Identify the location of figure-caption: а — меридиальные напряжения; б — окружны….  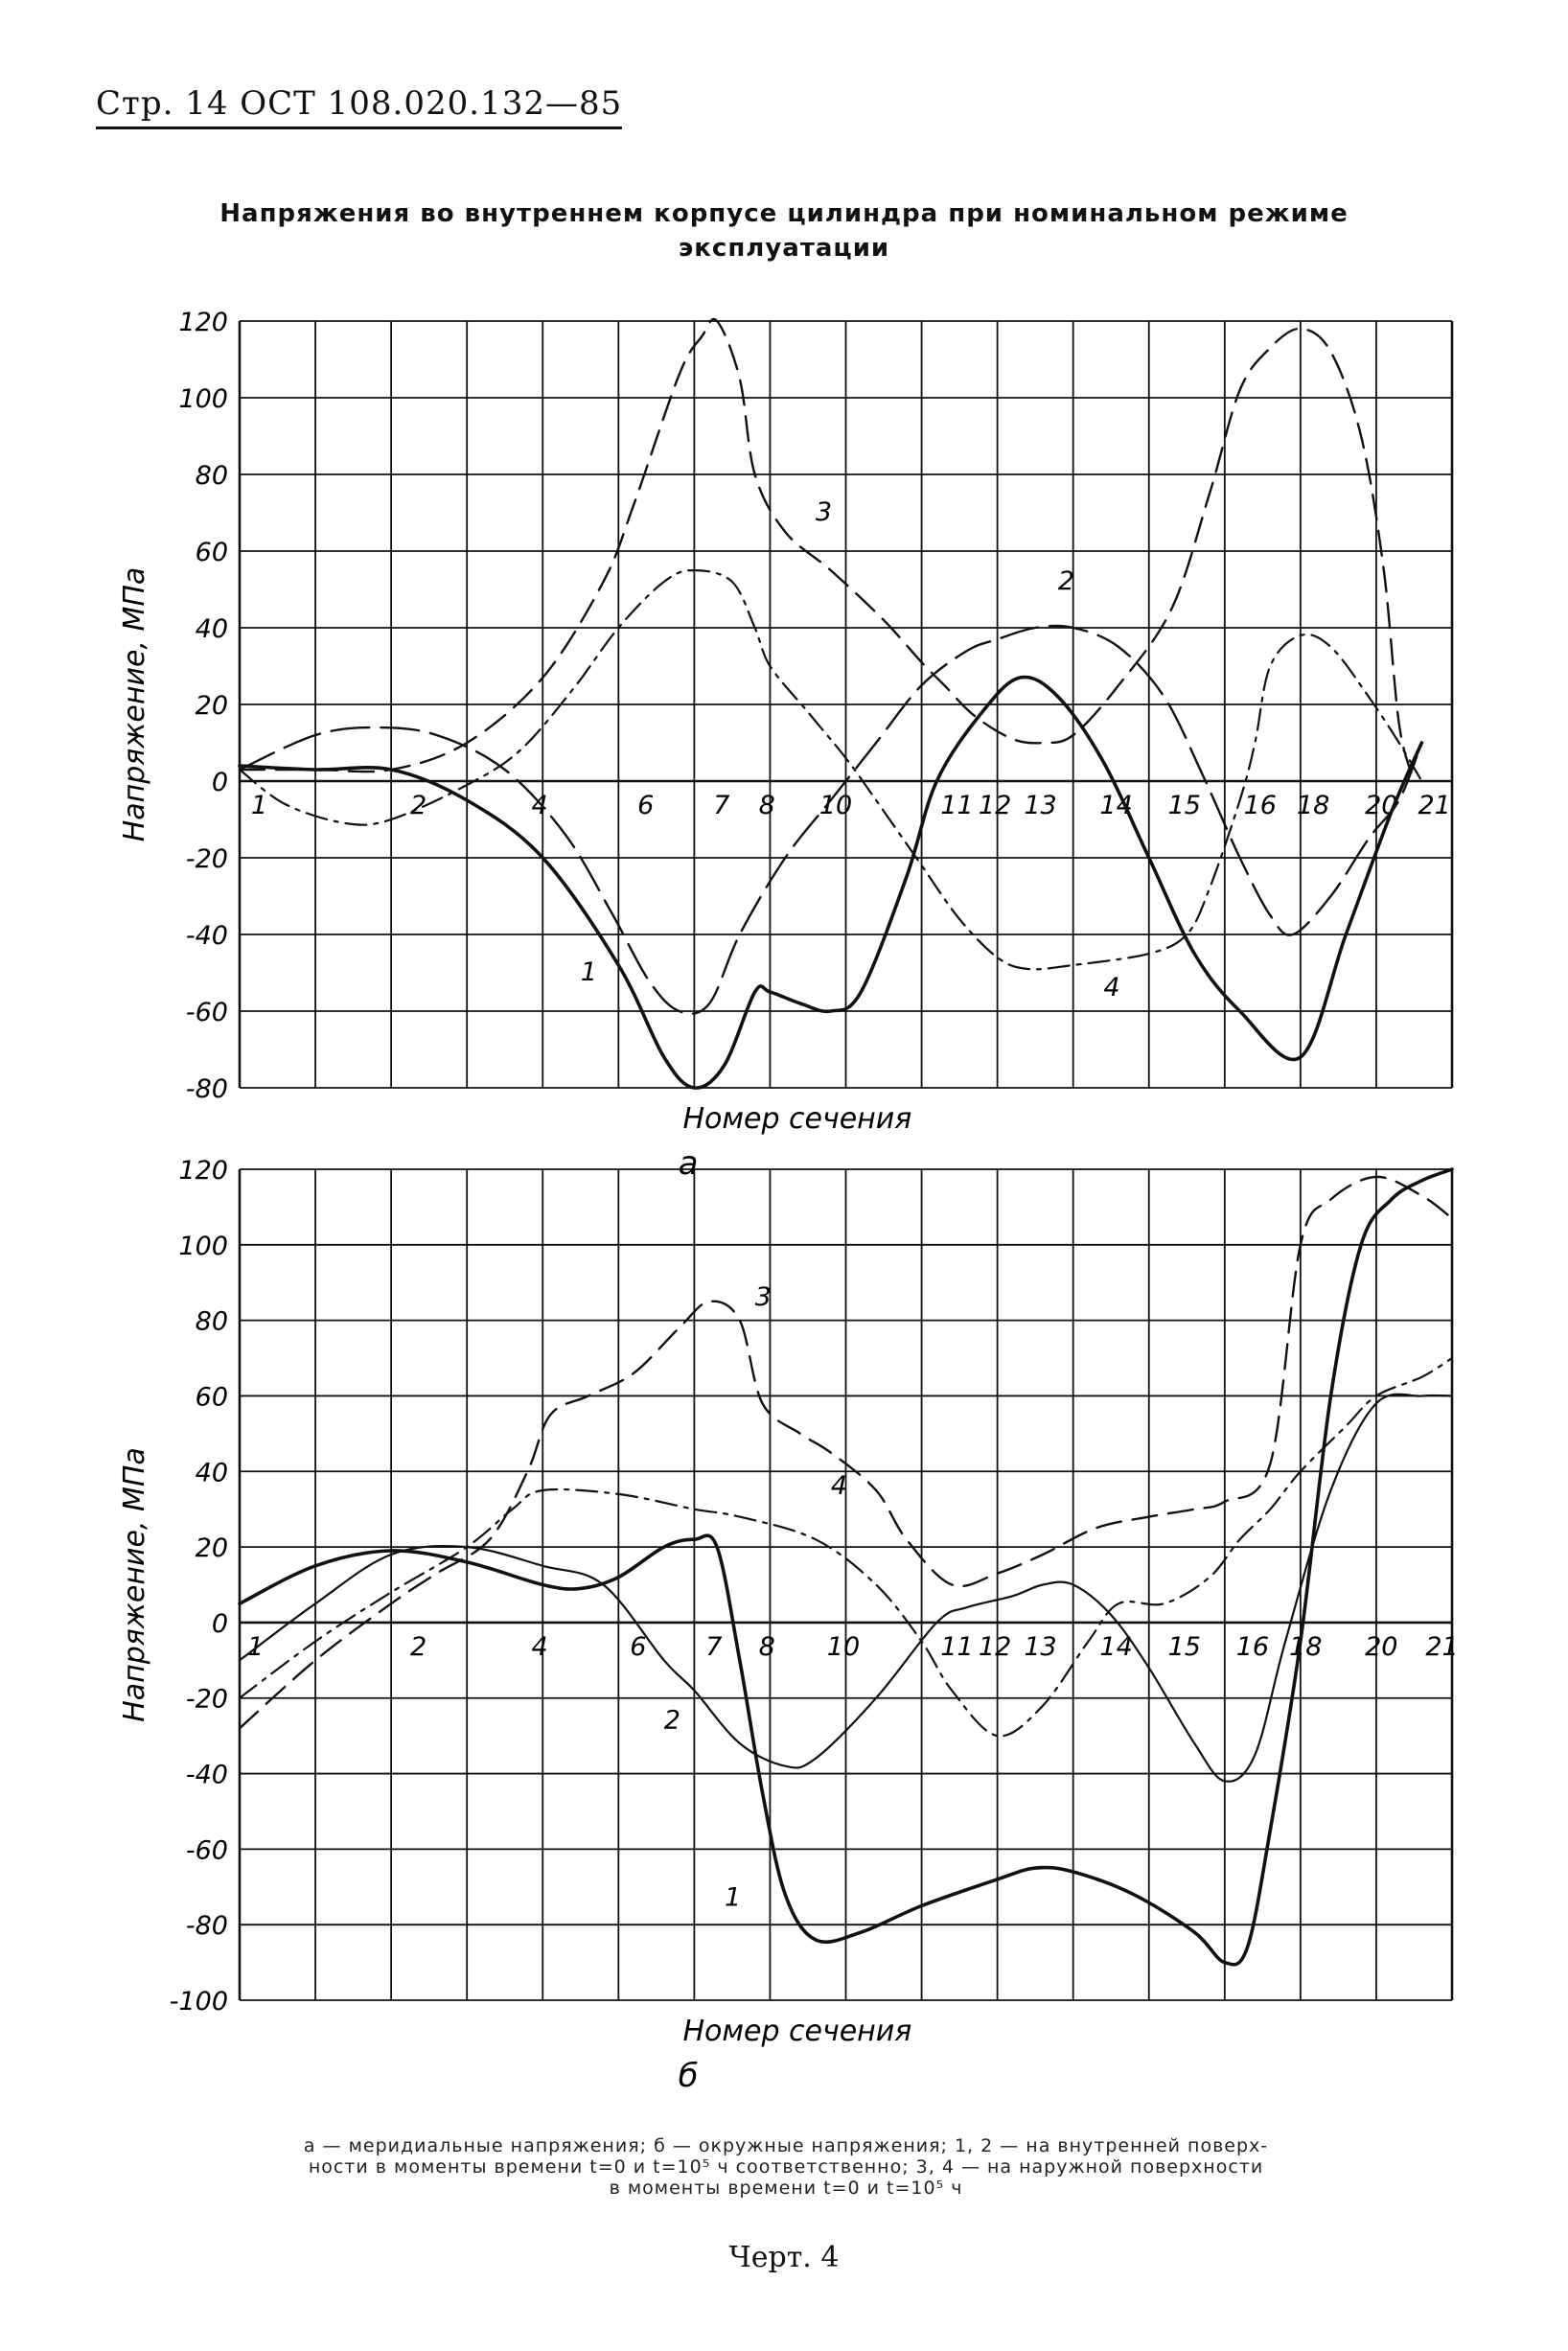
(786, 2167).